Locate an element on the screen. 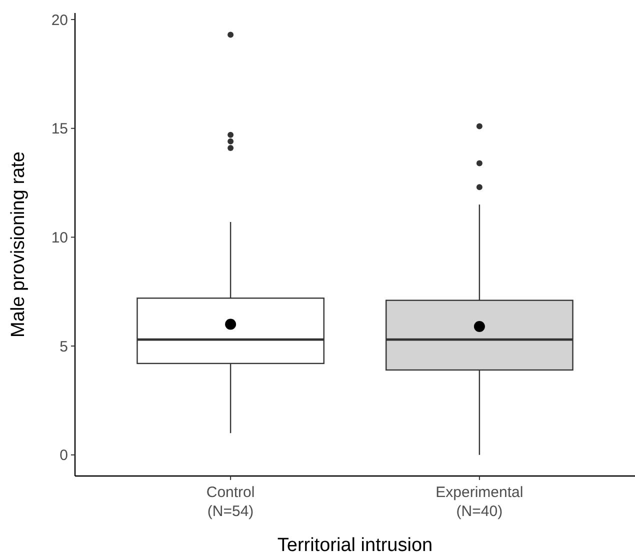 Image resolution: width=635 pixels, height=557 pixels. x-tick-label: Control (N=54) is located at coordinates (230, 502).